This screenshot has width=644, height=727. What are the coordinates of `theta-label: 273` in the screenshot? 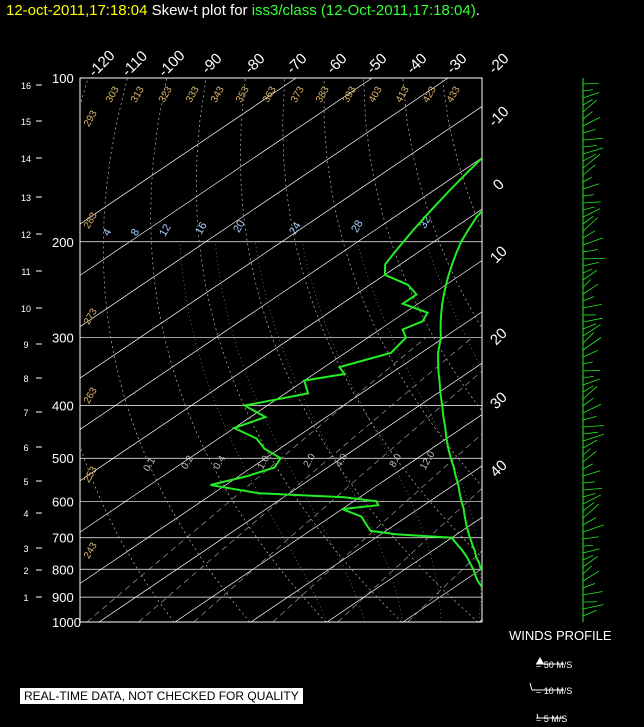 It's located at (91, 316).